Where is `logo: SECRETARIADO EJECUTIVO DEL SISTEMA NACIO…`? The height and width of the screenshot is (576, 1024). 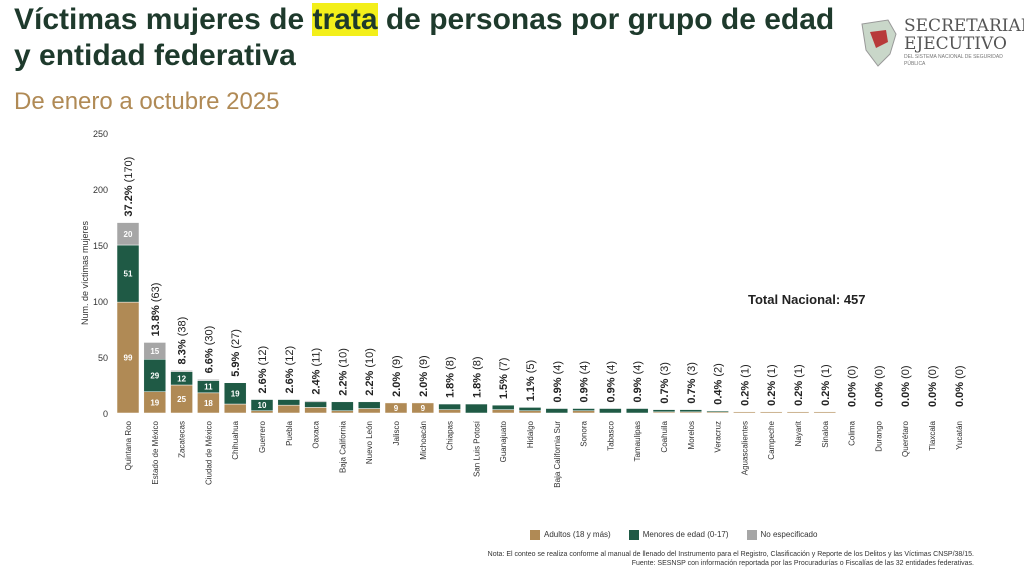
logo: SECRETARIADO EJECUTIVO DEL SISTEMA NACIO… is located at coordinates (941, 44).